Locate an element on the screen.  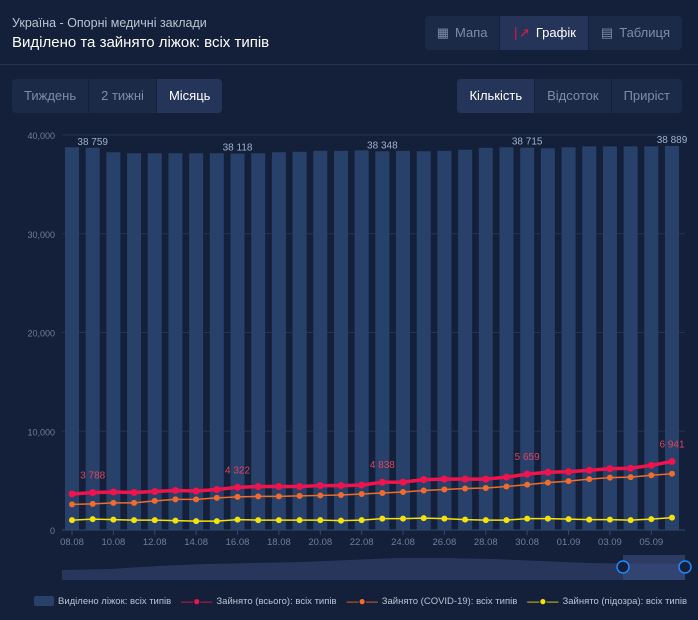
bar-data-label: 38 759 is located at coordinates (92, 142).